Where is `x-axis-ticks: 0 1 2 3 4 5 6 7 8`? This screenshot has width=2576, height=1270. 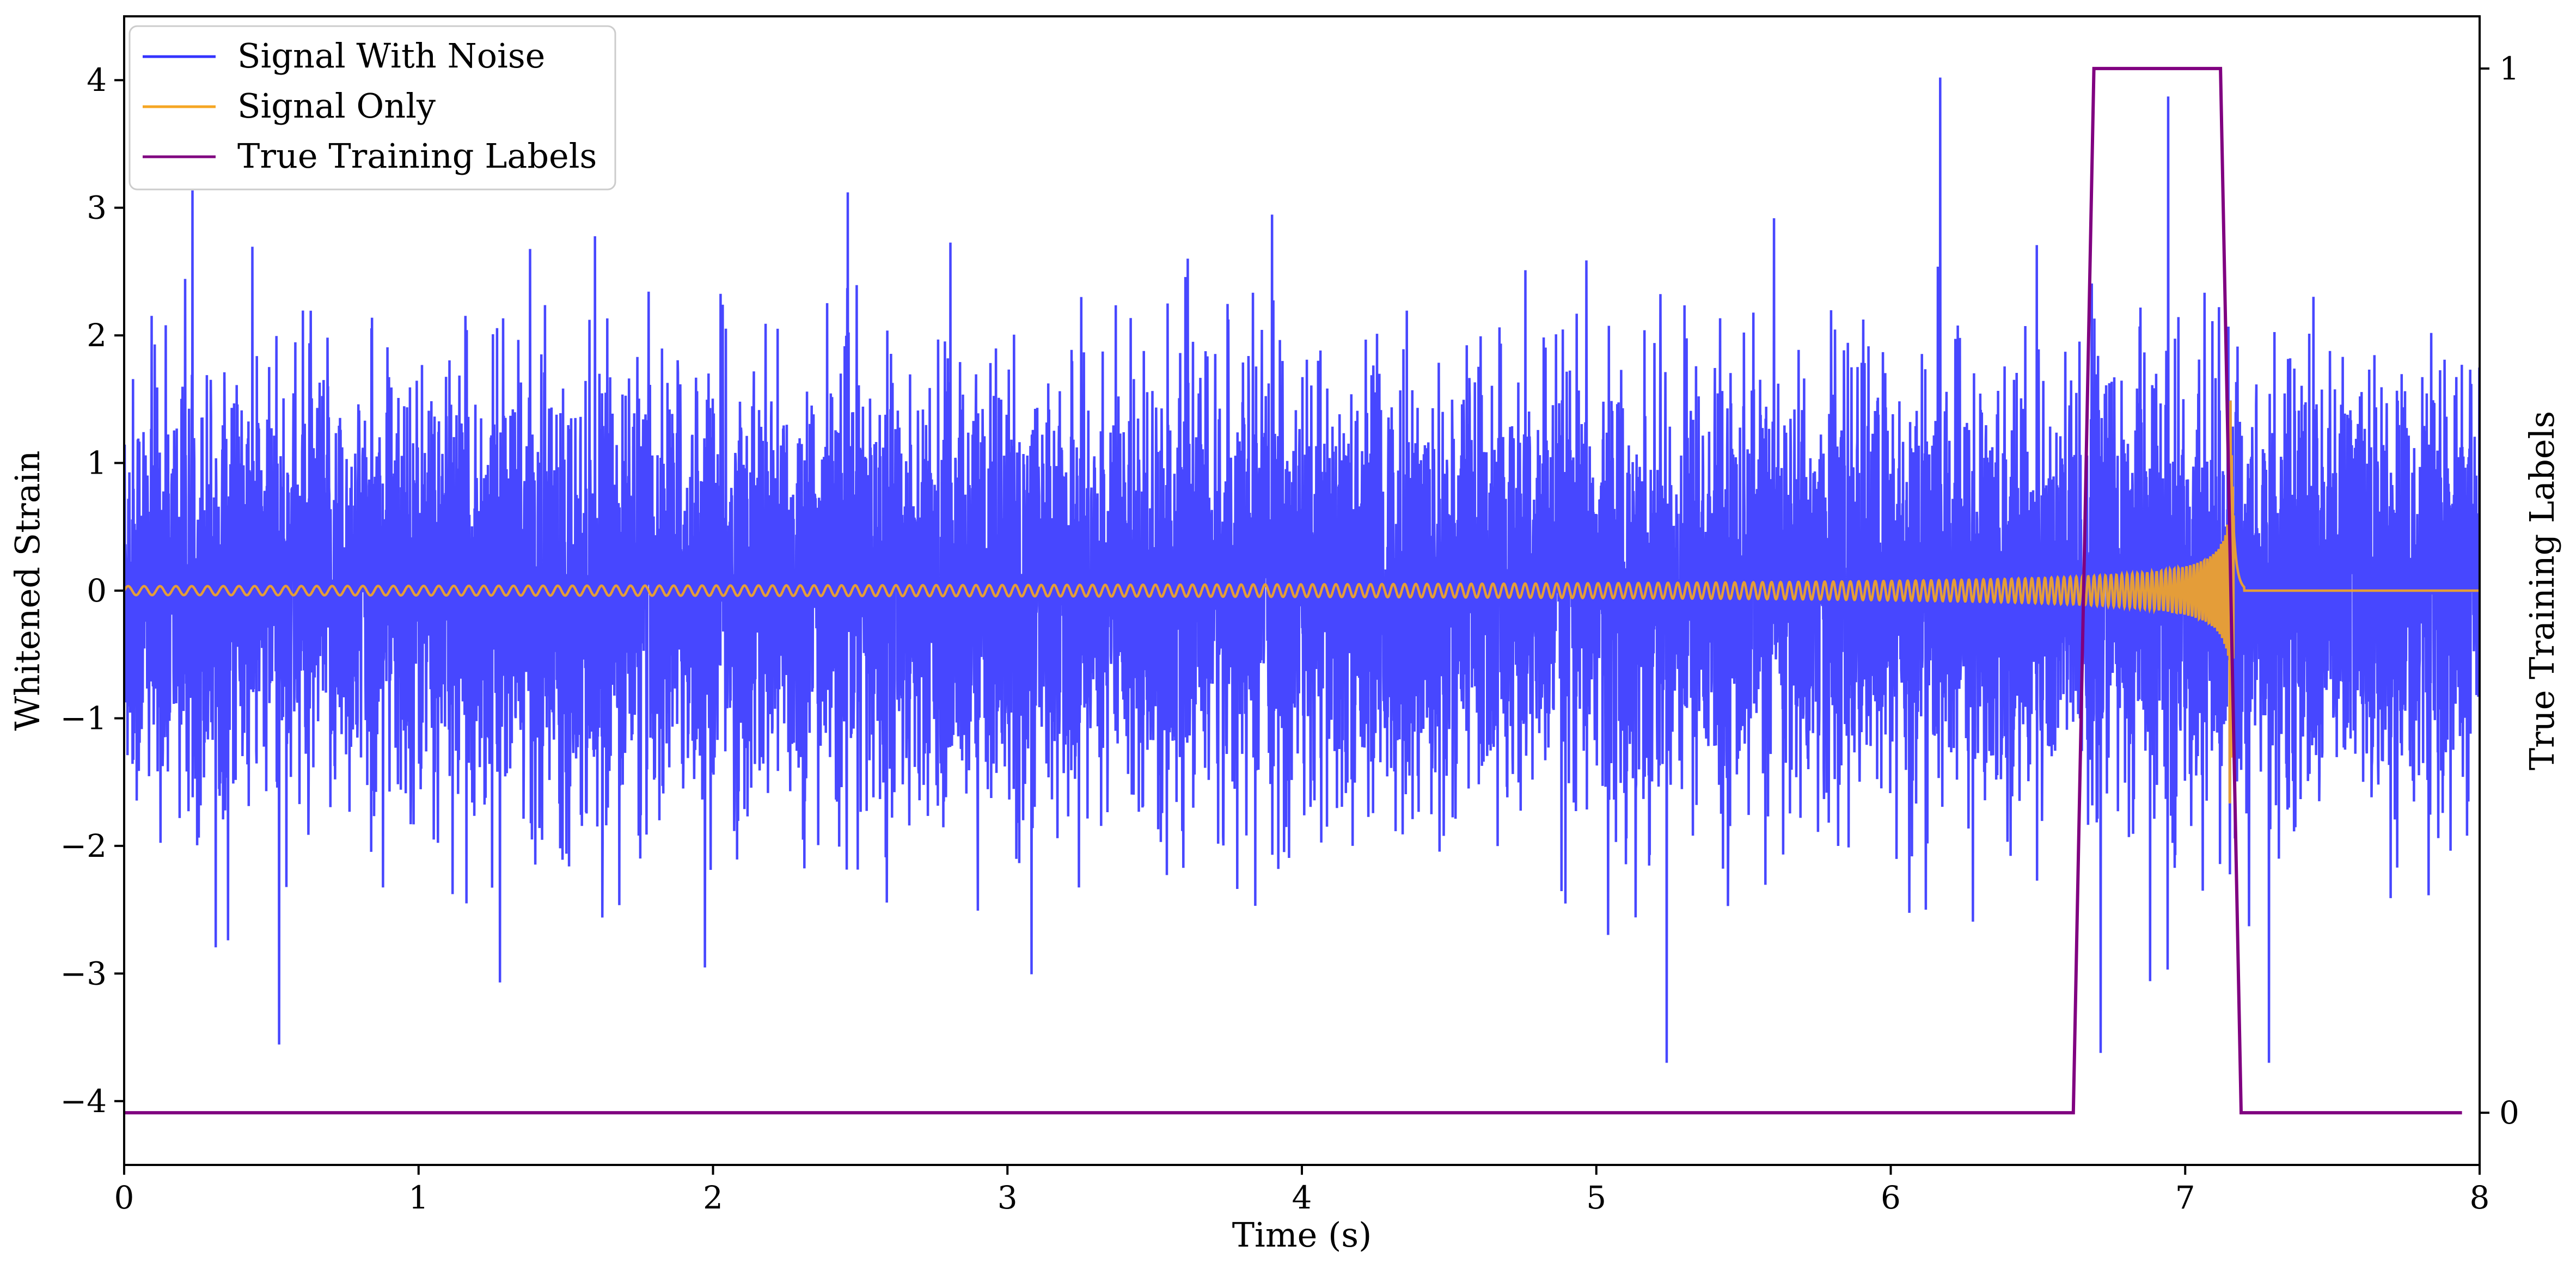 x-axis-ticks: 0 1 2 3 4 5 6 7 8 is located at coordinates (1302, 1190).